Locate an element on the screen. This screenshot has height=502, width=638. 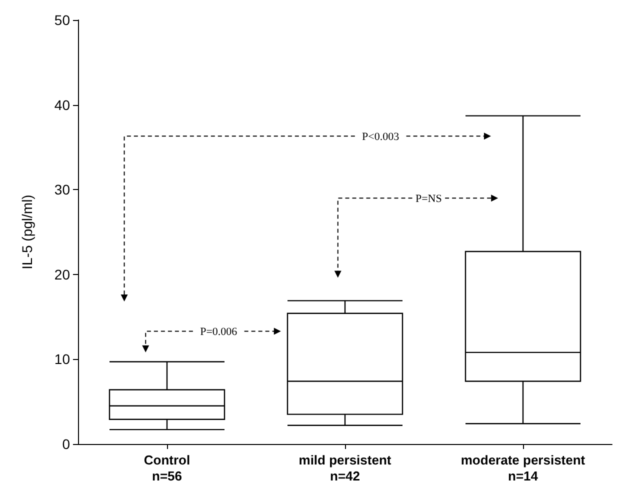
y-tick-label: 50 is located at coordinates (62, 20).